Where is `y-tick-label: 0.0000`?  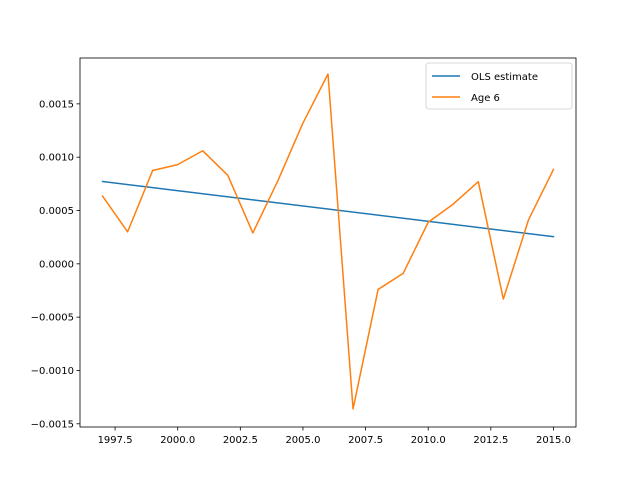 y-tick-label: 0.0000 is located at coordinates (56, 264).